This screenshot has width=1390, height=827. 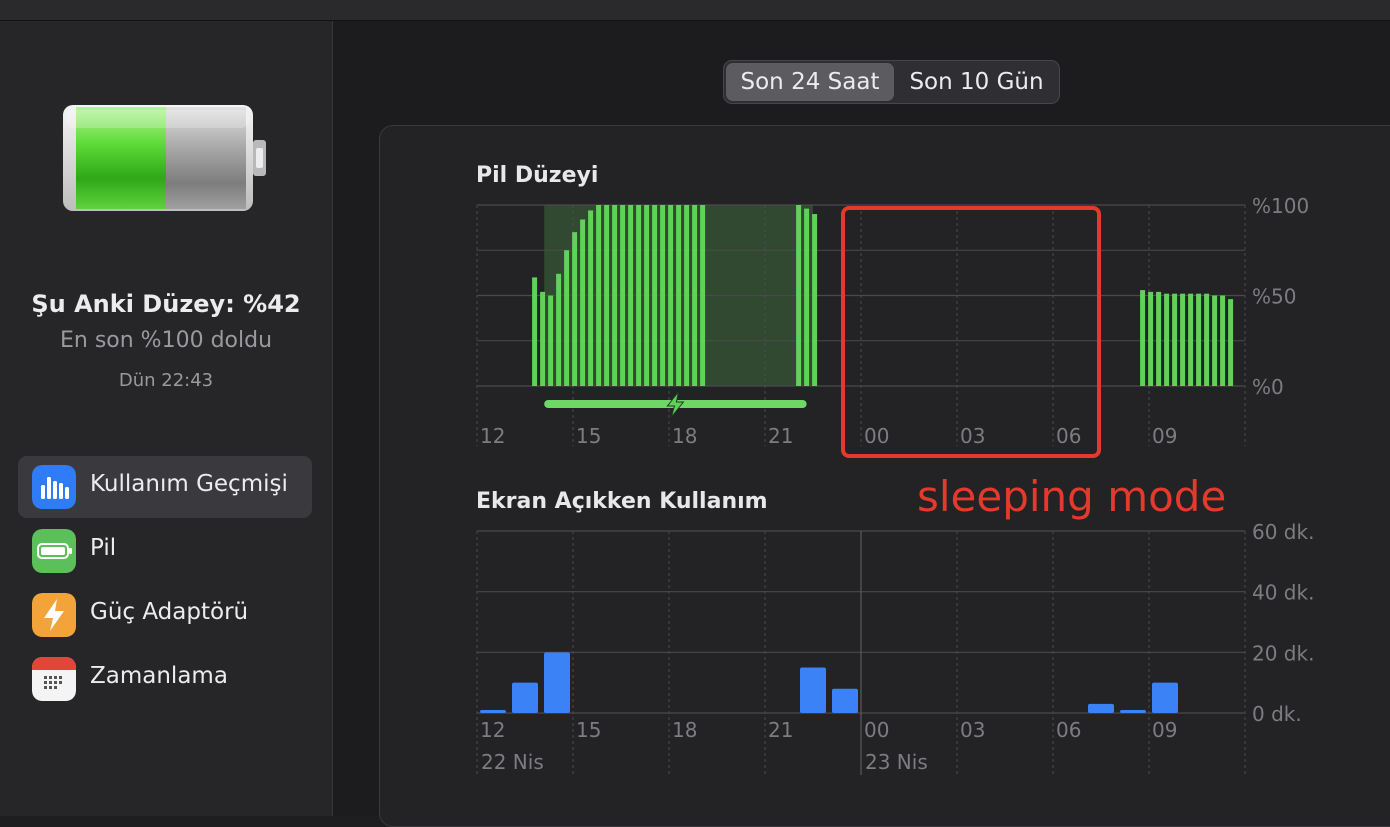 What do you see at coordinates (166, 380) in the screenshot?
I see `last-full-charge-time: Dün 22:43` at bounding box center [166, 380].